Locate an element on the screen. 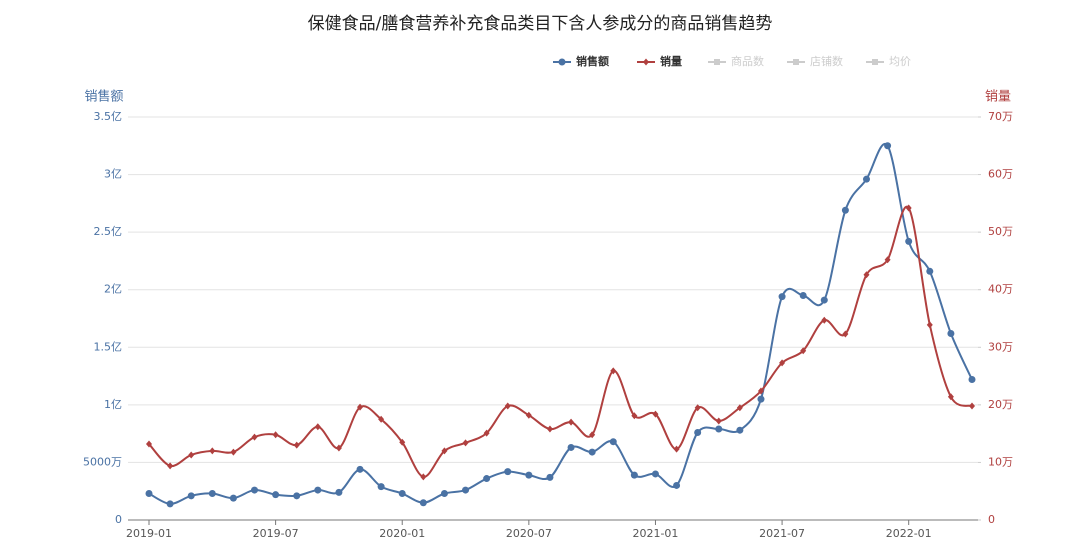 This screenshot has width=1080, height=554. legend-label: 店铺数 is located at coordinates (826, 61).